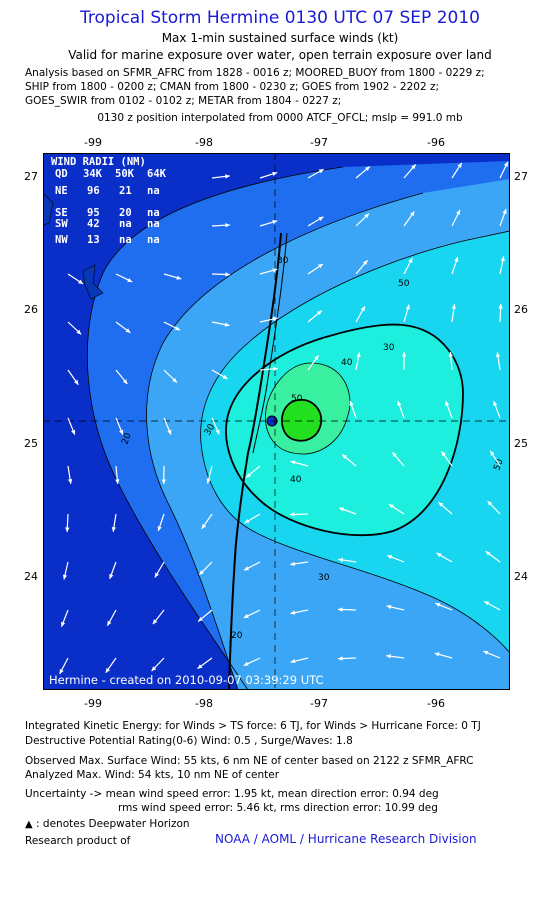  Describe the element at coordinates (31, 176) in the screenshot. I see `lat-tick-left: 27` at that location.